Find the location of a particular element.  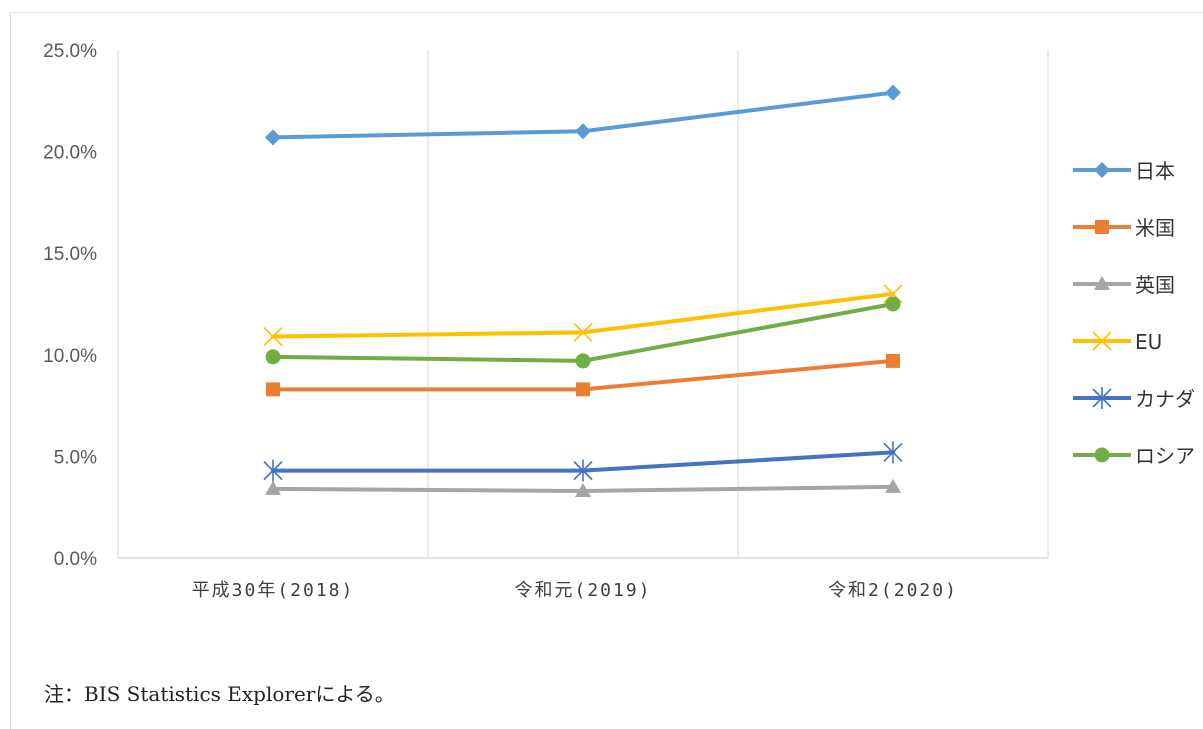

legend-label: ロシア is located at coordinates (1165, 456).